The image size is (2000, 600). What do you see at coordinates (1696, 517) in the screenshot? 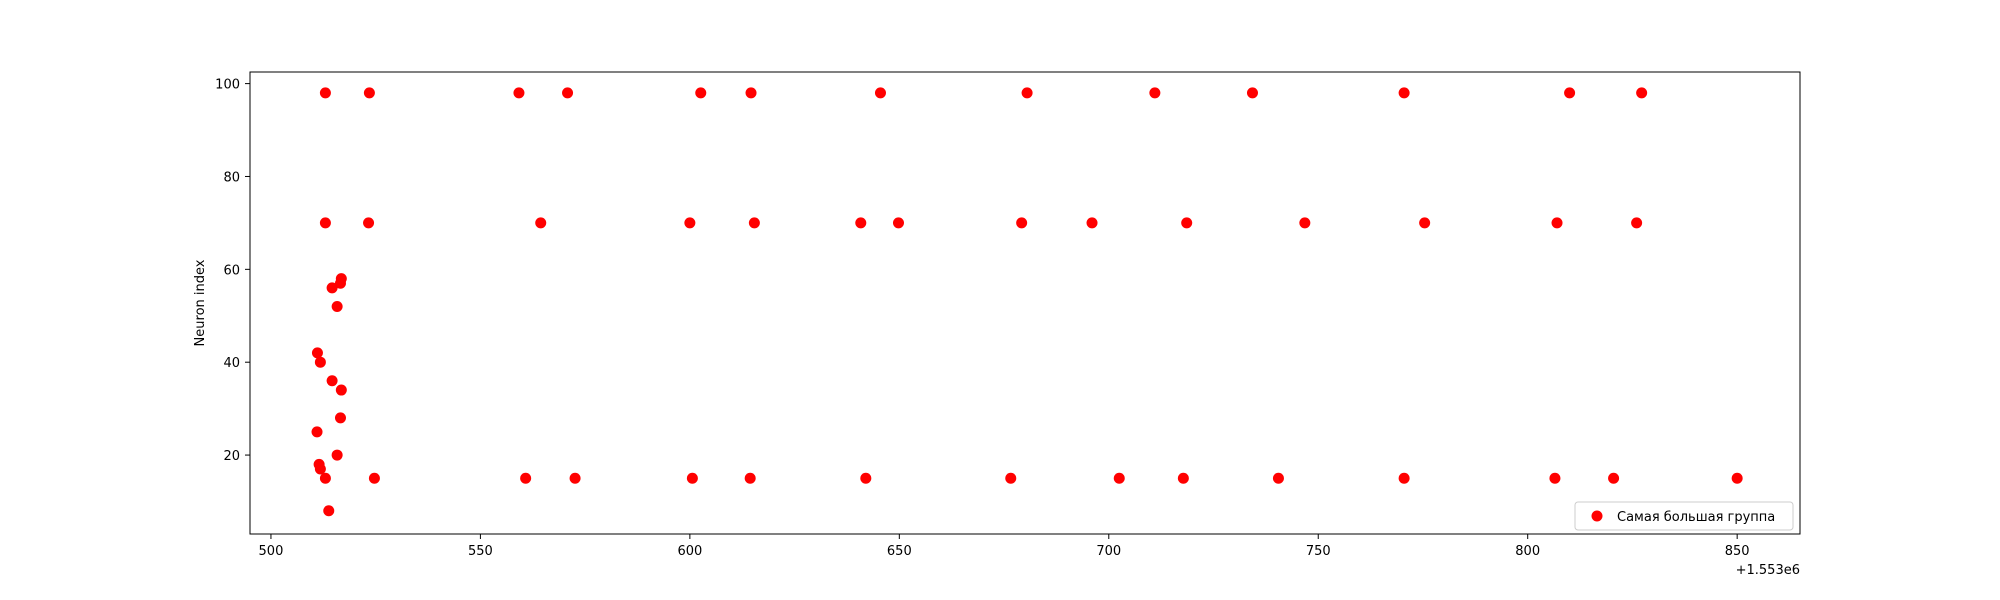
I see `legend-label: Самая большая группа` at bounding box center [1696, 517].